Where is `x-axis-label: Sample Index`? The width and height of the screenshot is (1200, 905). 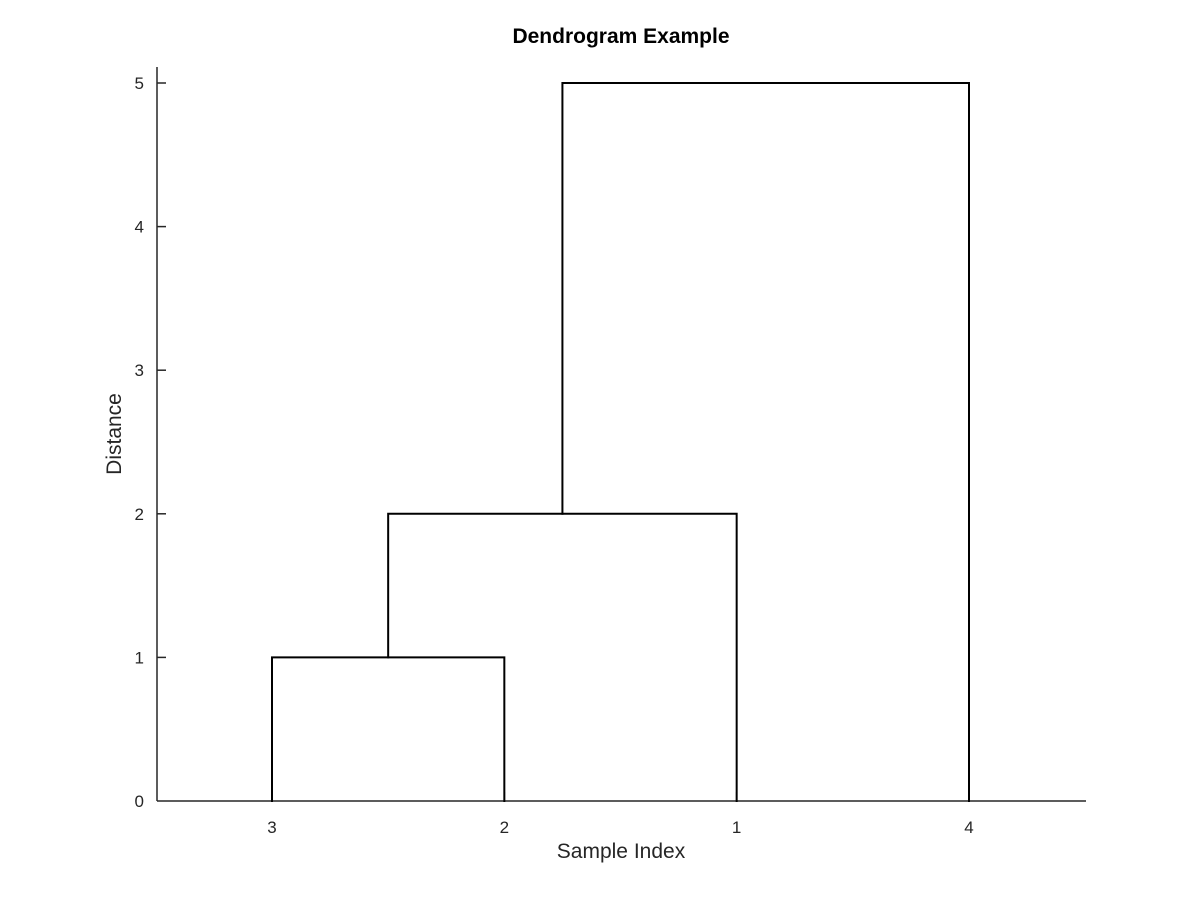
x-axis-label: Sample Index is located at coordinates (621, 851).